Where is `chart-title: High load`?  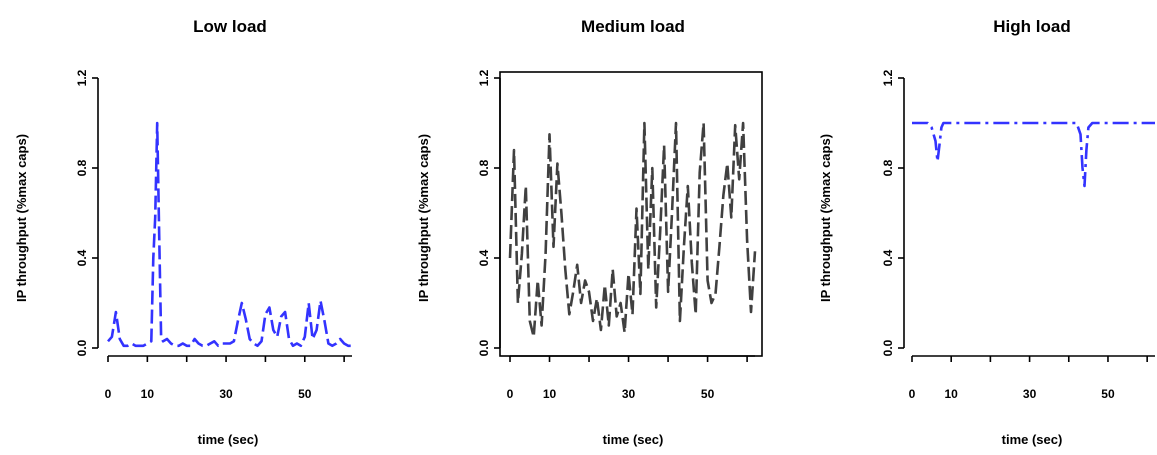
chart-title: High load is located at coordinates (1031, 26).